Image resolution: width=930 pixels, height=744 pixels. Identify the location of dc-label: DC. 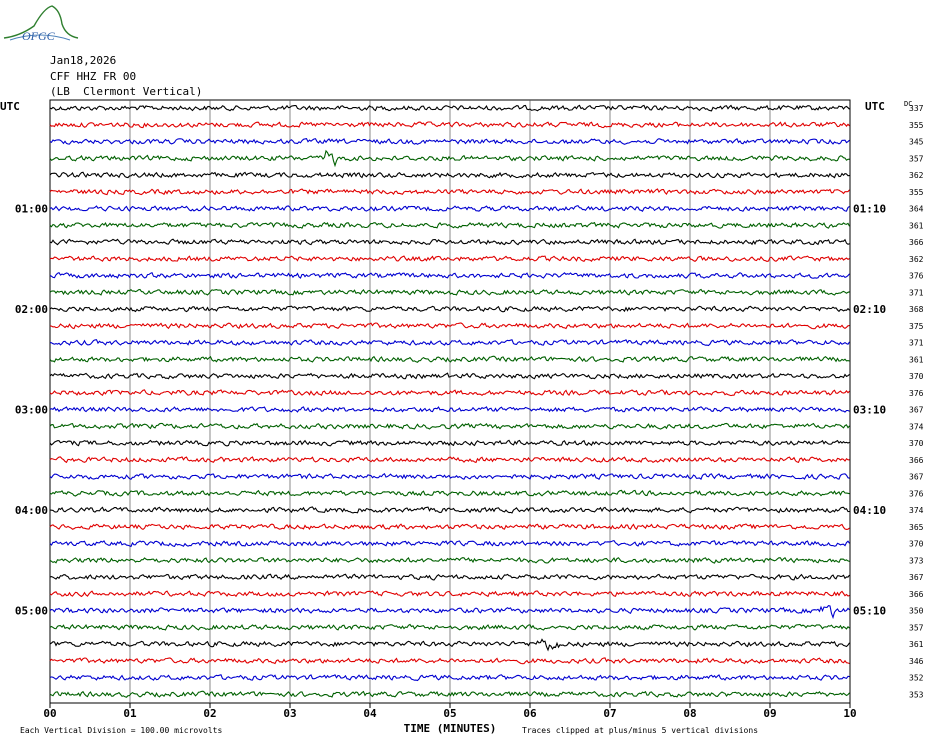
(908, 104).